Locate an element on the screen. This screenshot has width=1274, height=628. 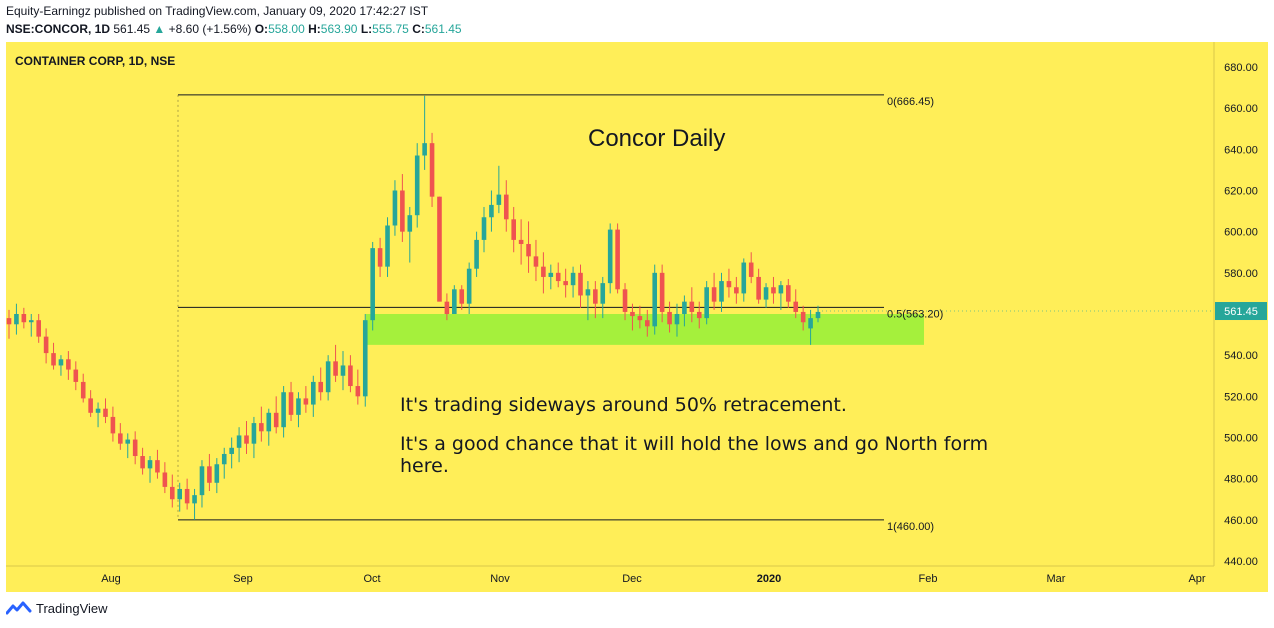
tradingview-logo: TradingView is located at coordinates (57, 608).